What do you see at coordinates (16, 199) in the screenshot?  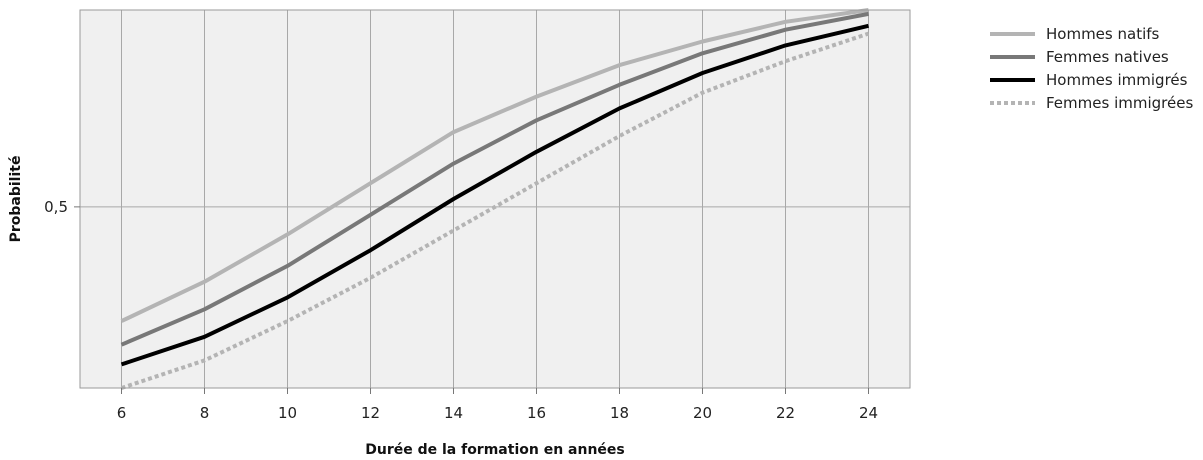 I see `y-axis-title: Probabilité` at bounding box center [16, 199].